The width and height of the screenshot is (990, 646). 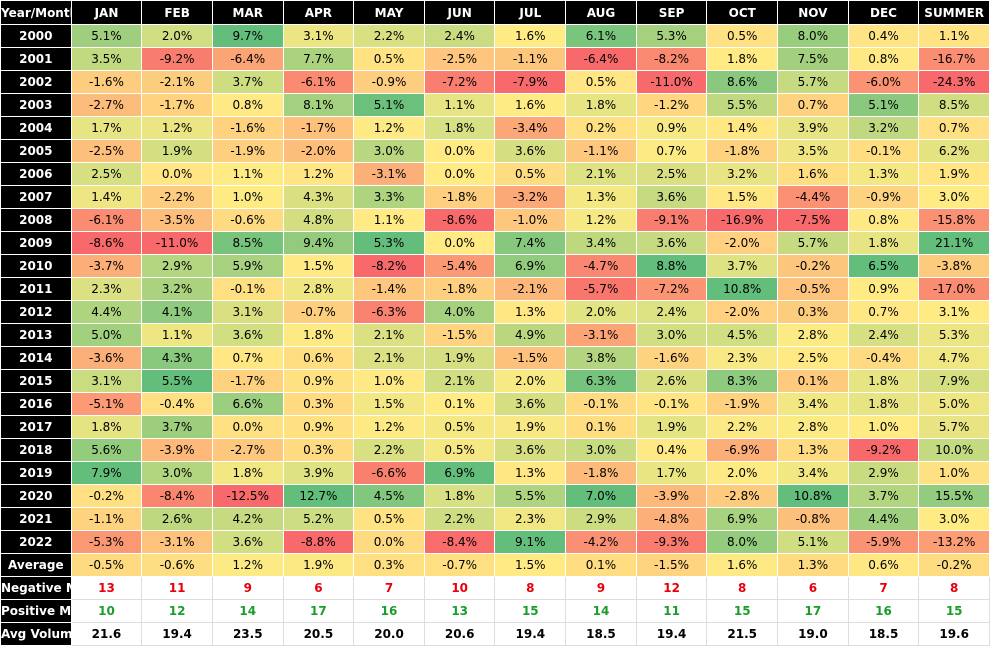 I want to click on heat-cell: -7.2%, so click(x=459, y=82).